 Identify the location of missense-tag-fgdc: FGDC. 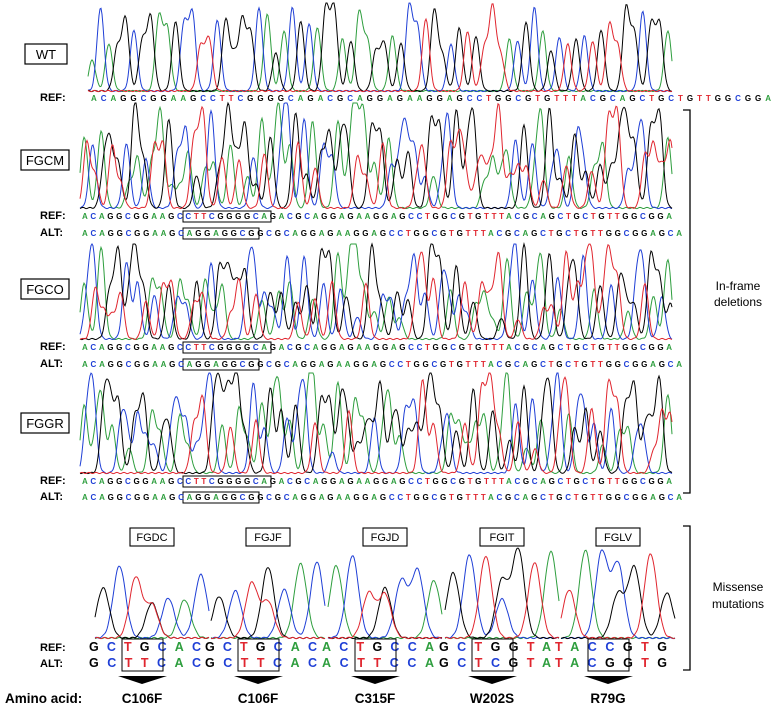
(152, 537).